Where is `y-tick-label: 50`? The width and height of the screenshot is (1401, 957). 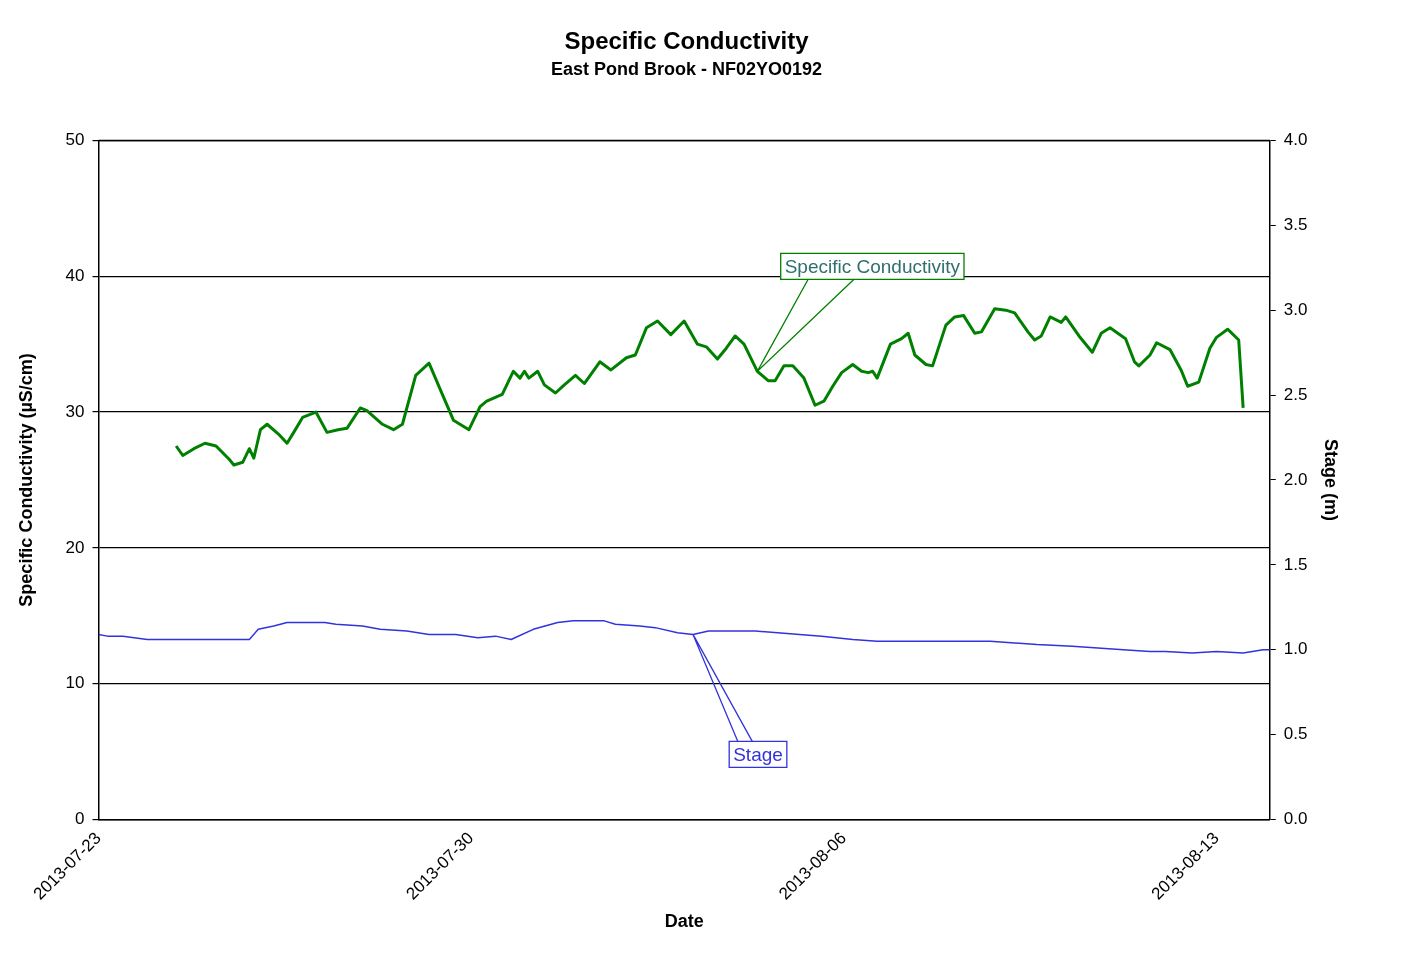 y-tick-label: 50 is located at coordinates (75, 140).